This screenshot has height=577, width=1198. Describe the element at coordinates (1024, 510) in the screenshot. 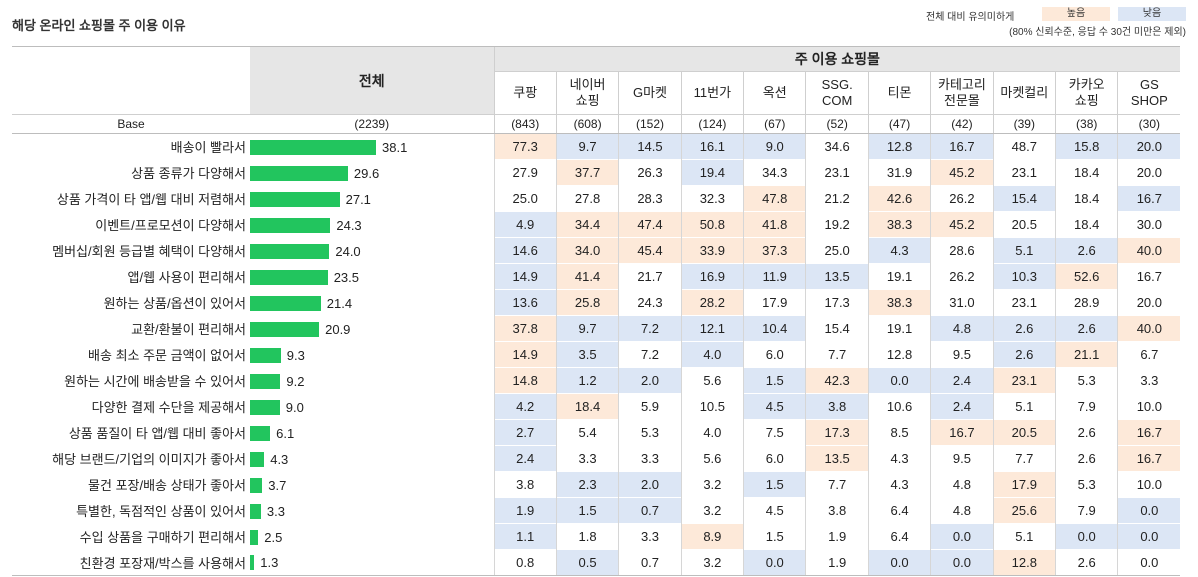

I see `value-cell: 25.6` at that location.